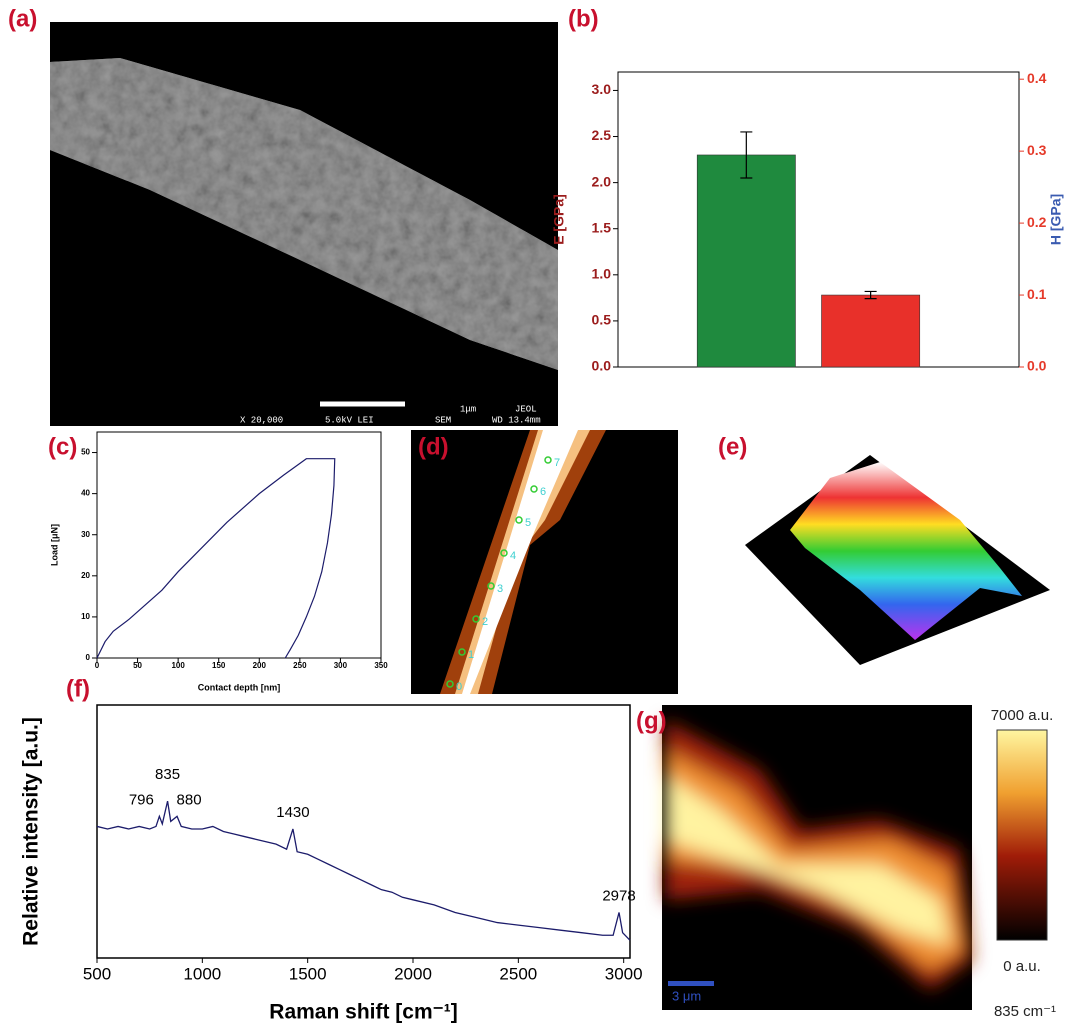 The image size is (1065, 1029). I want to click on panel-label: (g), so click(651, 720).